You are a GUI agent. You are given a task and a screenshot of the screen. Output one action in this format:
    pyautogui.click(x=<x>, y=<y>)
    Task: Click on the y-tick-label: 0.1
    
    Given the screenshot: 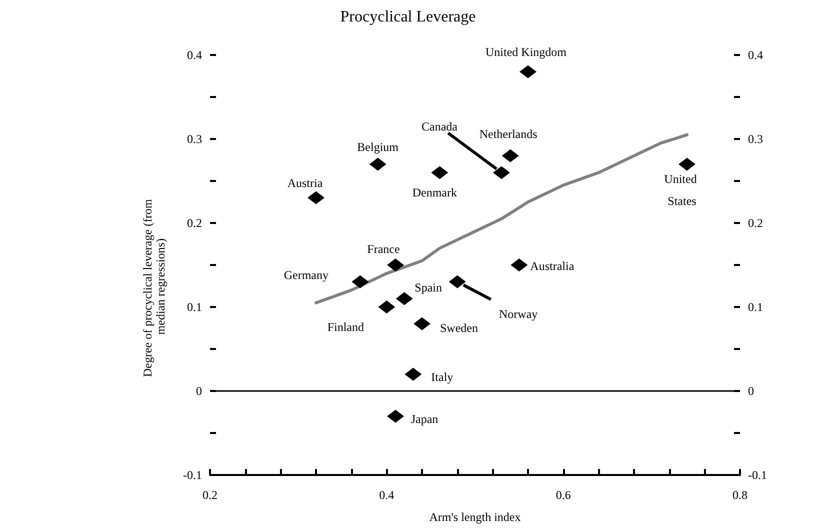 What is the action you would take?
    pyautogui.click(x=194, y=307)
    